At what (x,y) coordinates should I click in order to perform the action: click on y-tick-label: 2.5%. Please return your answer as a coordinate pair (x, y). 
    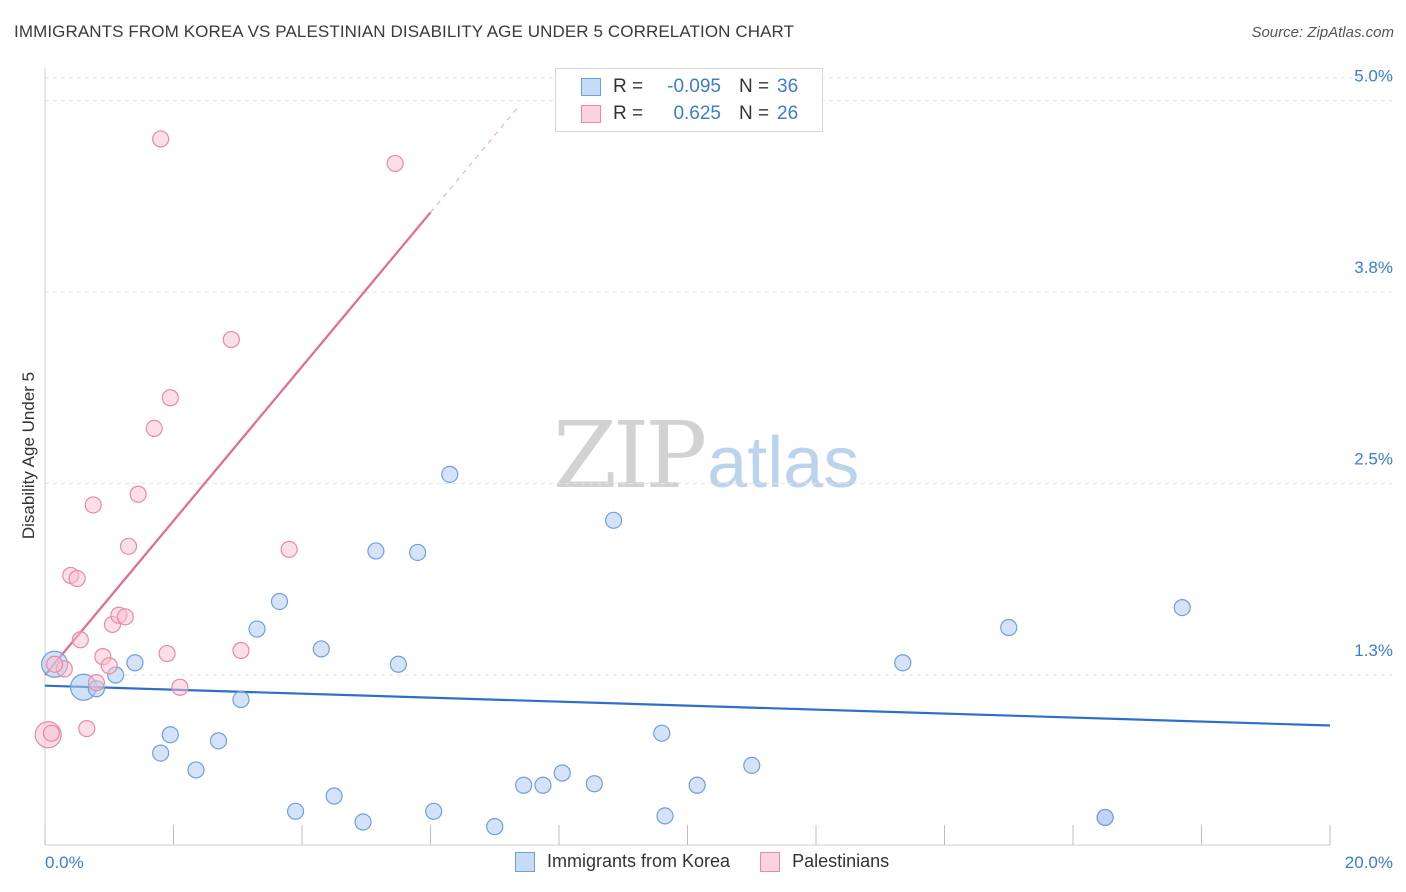
    Looking at the image, I should click on (1373, 459).